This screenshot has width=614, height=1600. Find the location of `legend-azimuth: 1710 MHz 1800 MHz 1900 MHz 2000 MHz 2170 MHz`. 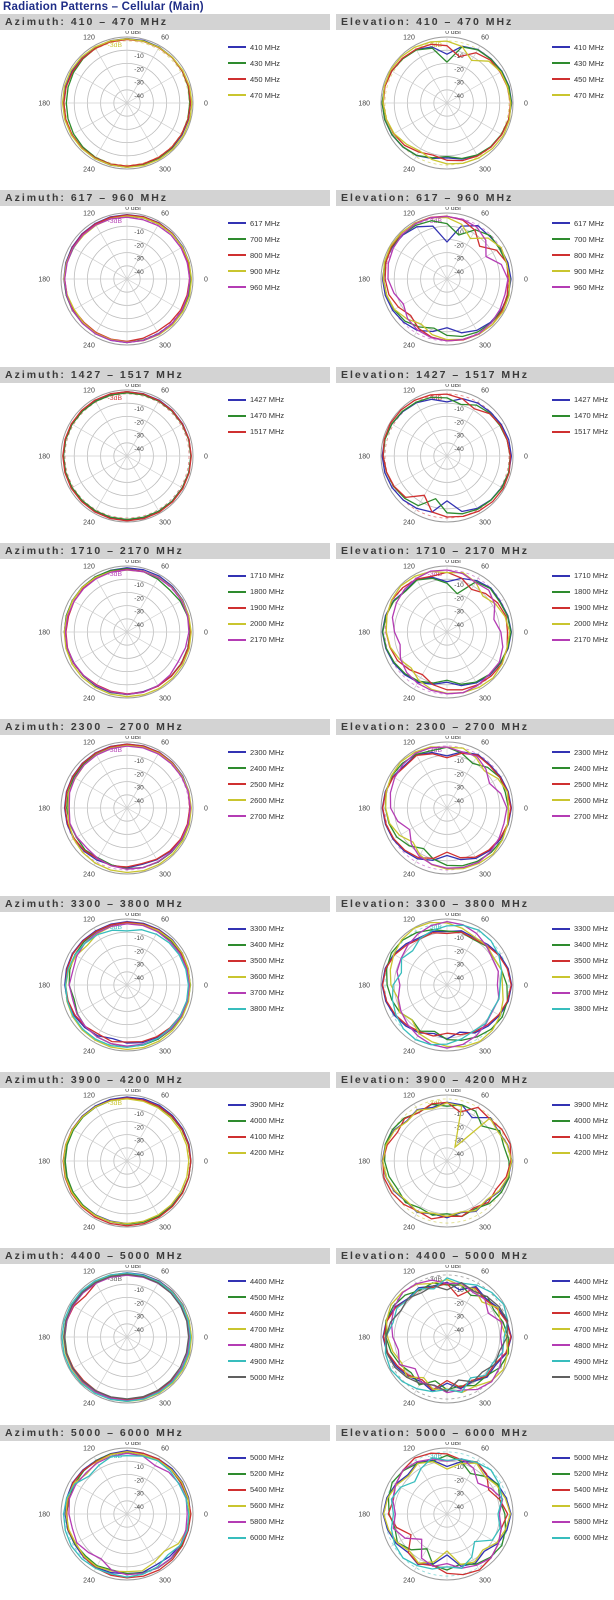

legend-azimuth: 1710 MHz 1800 MHz 1900 MHz 2000 MHz 2170 MHz is located at coordinates (256, 608).